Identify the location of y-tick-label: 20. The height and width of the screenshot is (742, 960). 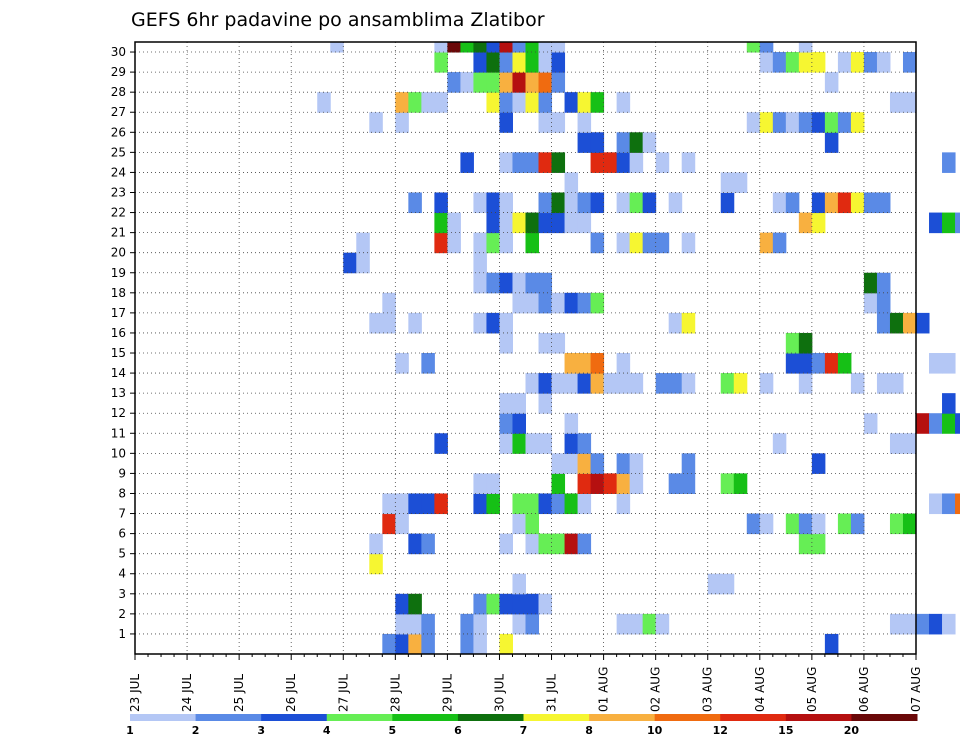
(118, 253).